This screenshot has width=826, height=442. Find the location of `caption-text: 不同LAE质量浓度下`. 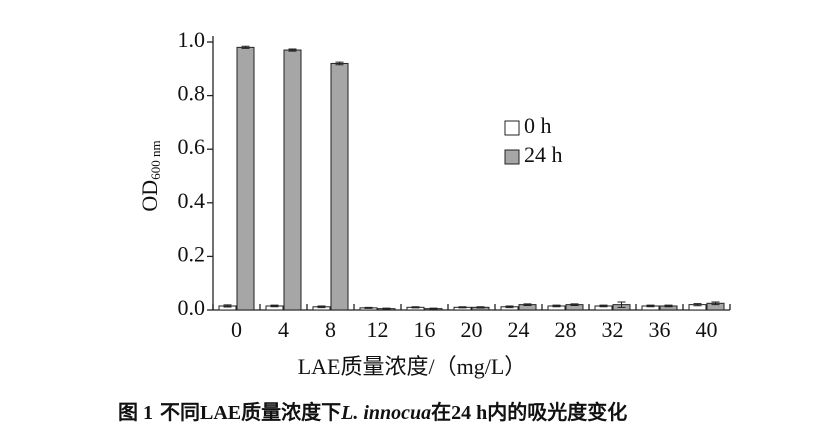

caption-text: 不同LAE质量浓度下 is located at coordinates (250, 412).